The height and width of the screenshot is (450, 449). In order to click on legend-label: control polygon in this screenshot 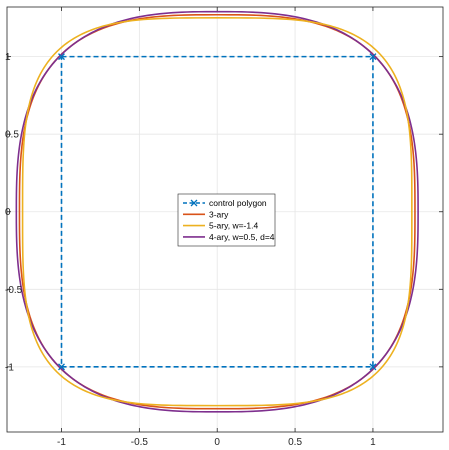, I will do `click(238, 203)`.